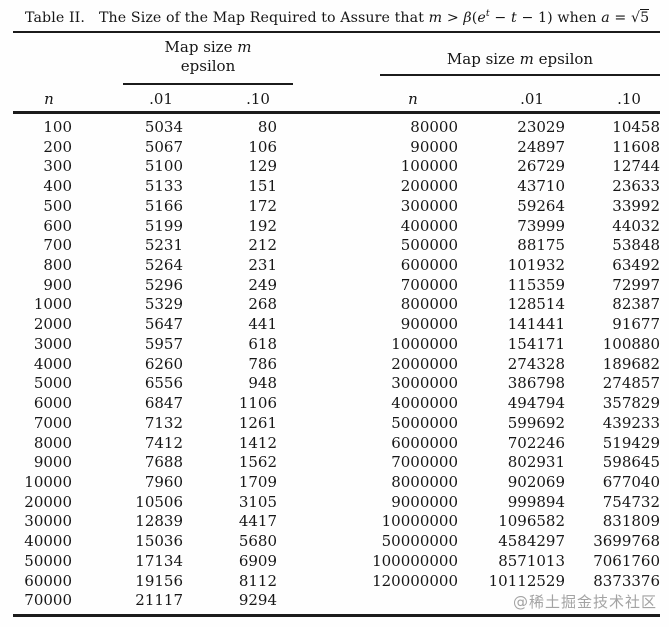 This screenshot has width=669, height=627. What do you see at coordinates (584, 602) in the screenshot?
I see `watermark: @稀土掘金技术社区` at bounding box center [584, 602].